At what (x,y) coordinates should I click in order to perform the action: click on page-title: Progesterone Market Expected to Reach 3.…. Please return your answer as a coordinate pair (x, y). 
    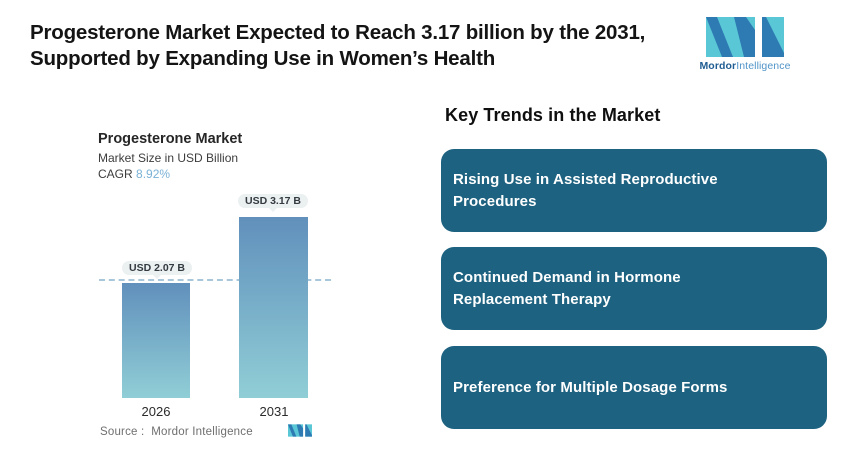
    Looking at the image, I should click on (338, 45).